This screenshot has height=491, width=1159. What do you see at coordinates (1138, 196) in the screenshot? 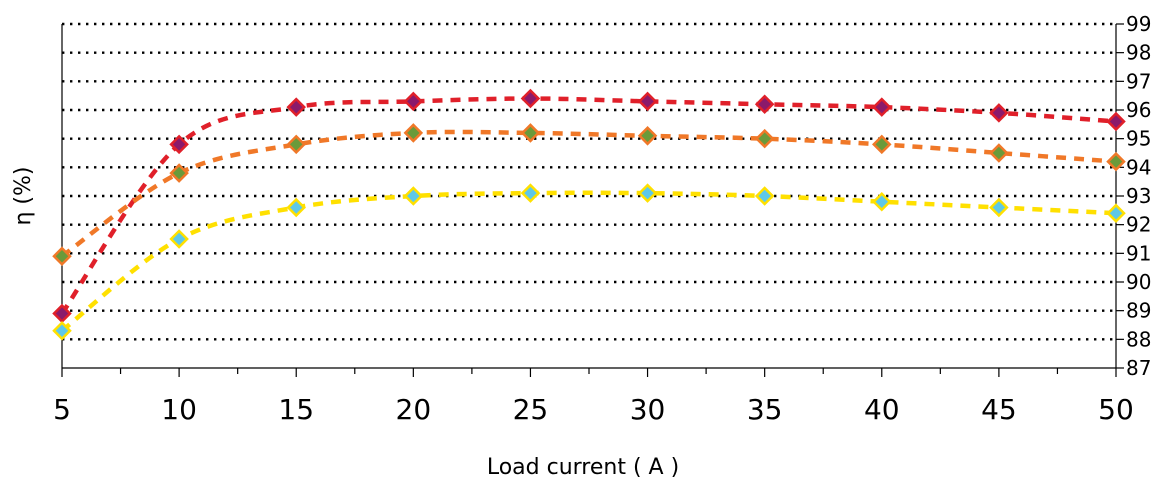
I see `y-tick-label: 93` at bounding box center [1138, 196].